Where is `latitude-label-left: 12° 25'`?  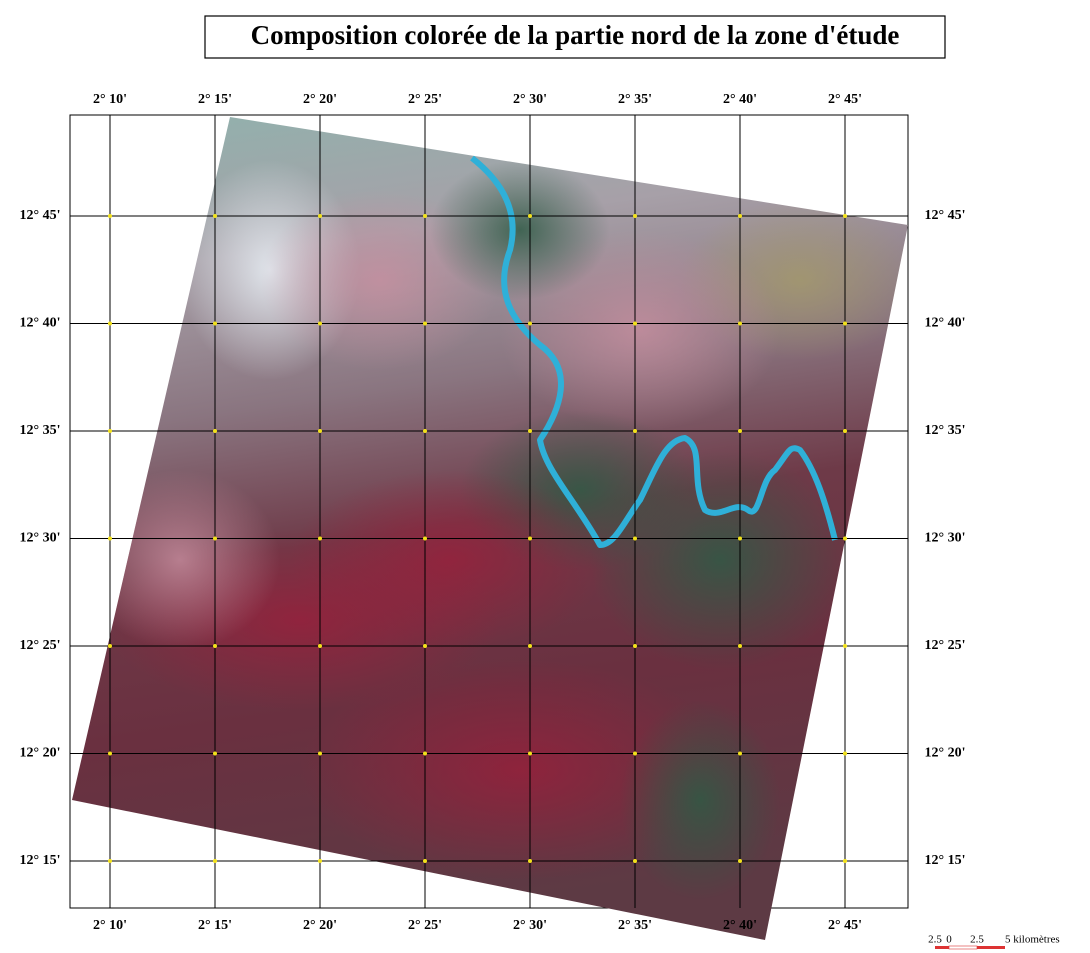 latitude-label-left: 12° 25' is located at coordinates (40, 645).